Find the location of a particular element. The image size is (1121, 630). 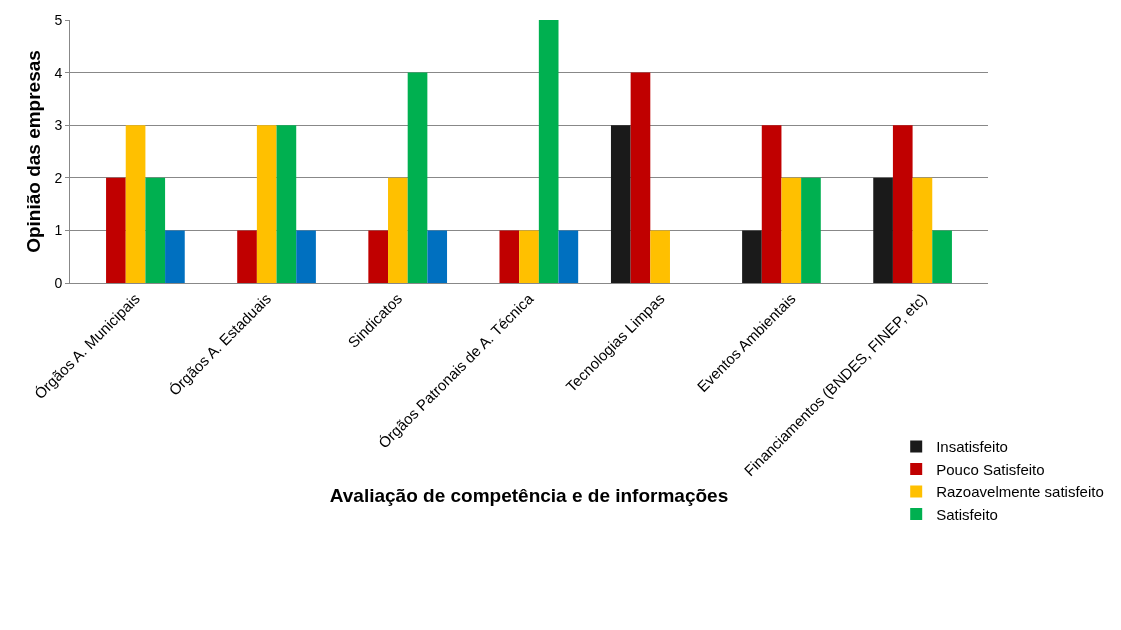

y-tick-label: 3 is located at coordinates (58, 125).